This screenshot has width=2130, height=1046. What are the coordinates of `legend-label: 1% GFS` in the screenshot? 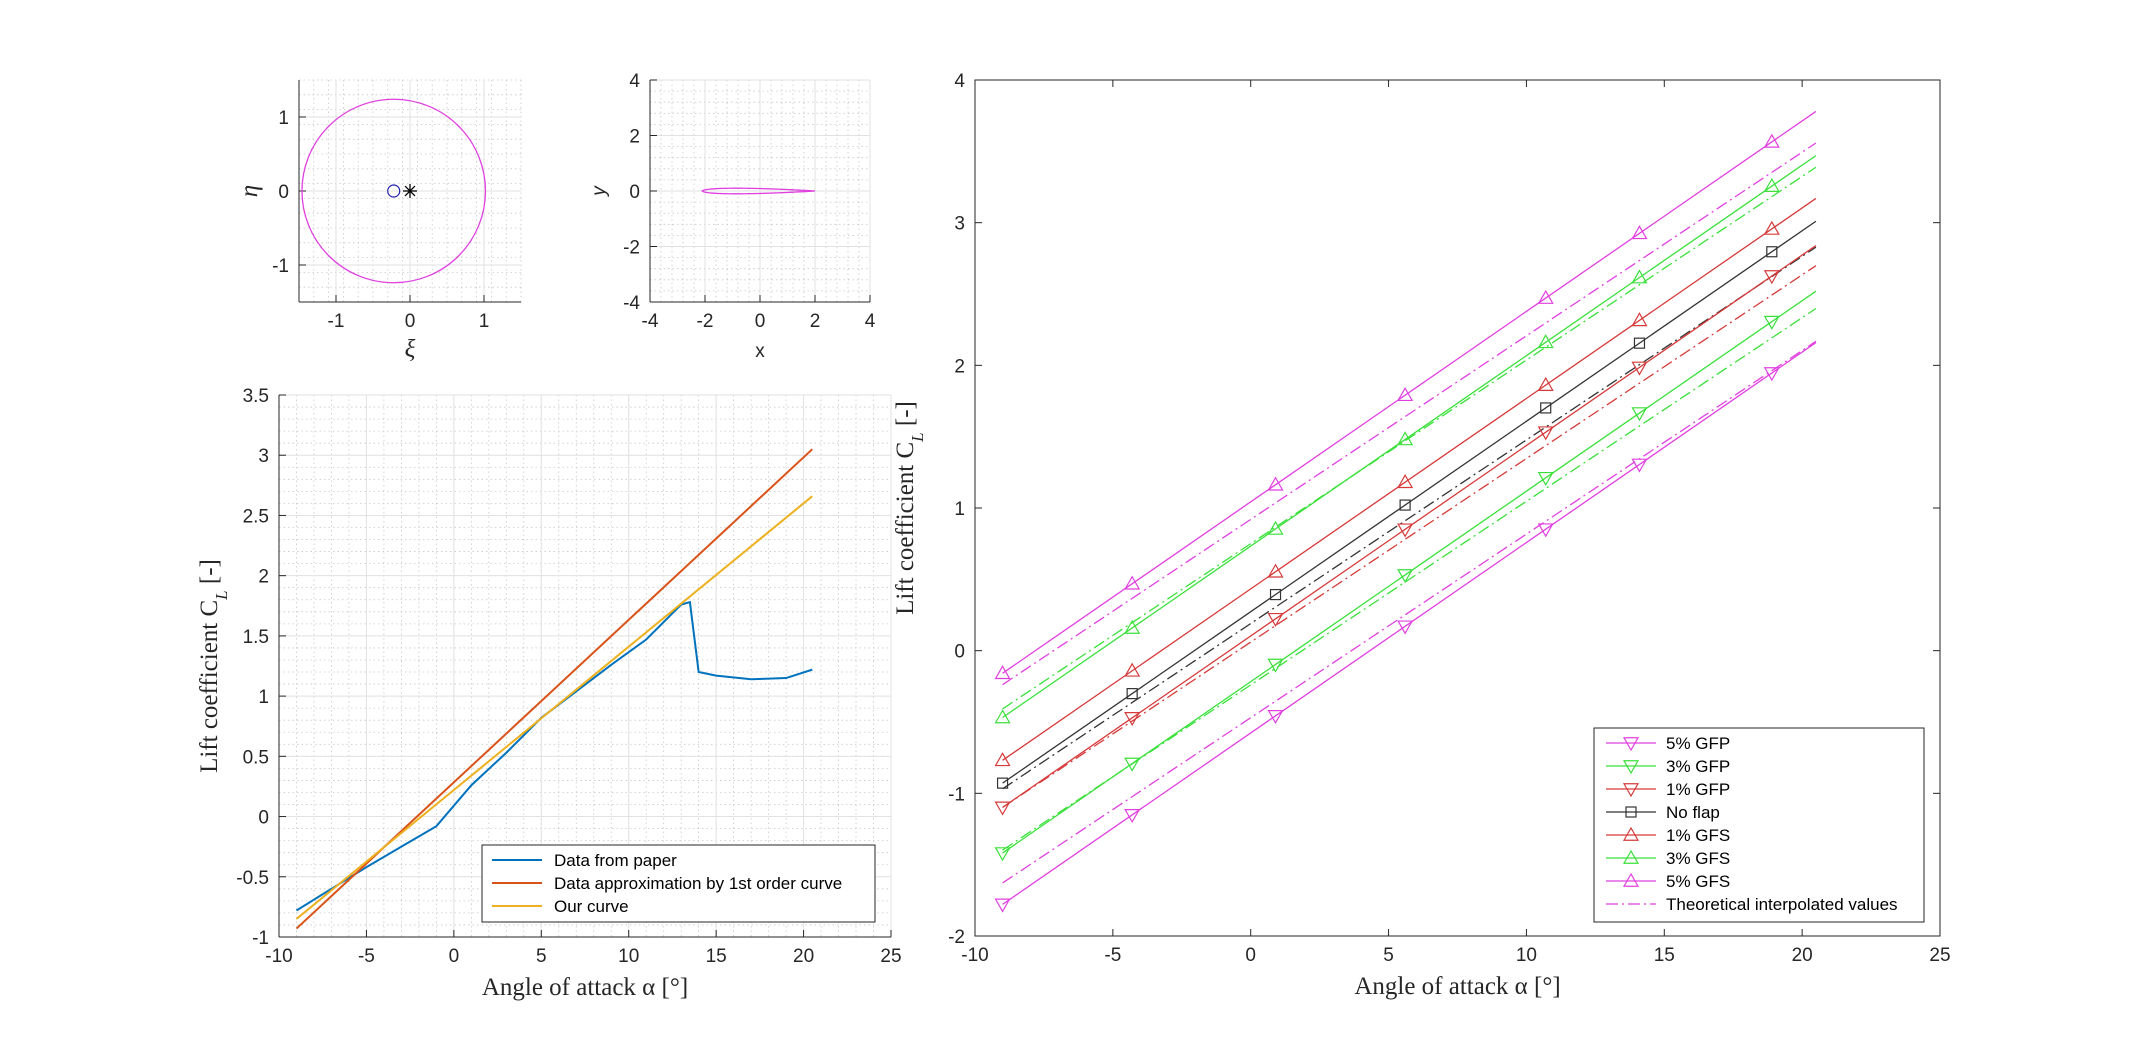 It's located at (1698, 835).